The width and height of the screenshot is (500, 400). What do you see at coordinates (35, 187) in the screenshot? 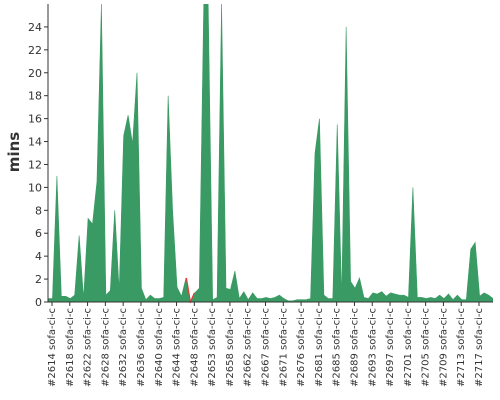
I see `y-tick-label-5: 10` at bounding box center [35, 187].